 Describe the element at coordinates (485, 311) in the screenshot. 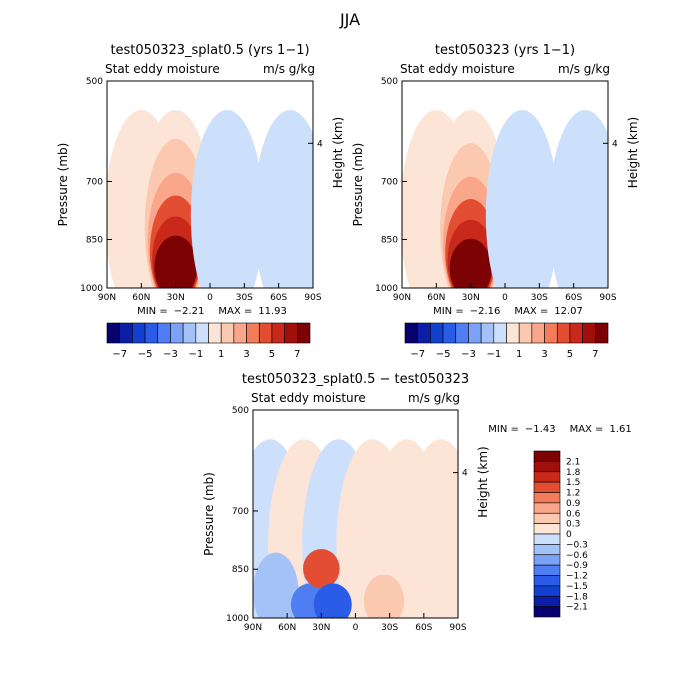

I see `min-value: −2.16` at that location.